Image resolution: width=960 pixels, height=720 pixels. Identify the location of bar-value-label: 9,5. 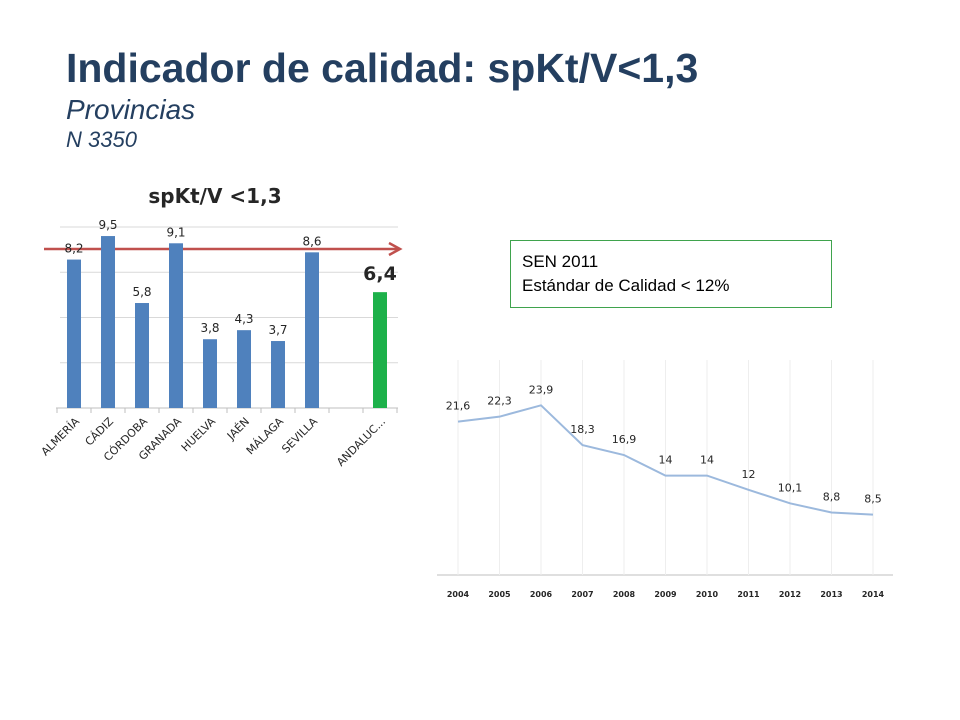
(107, 225).